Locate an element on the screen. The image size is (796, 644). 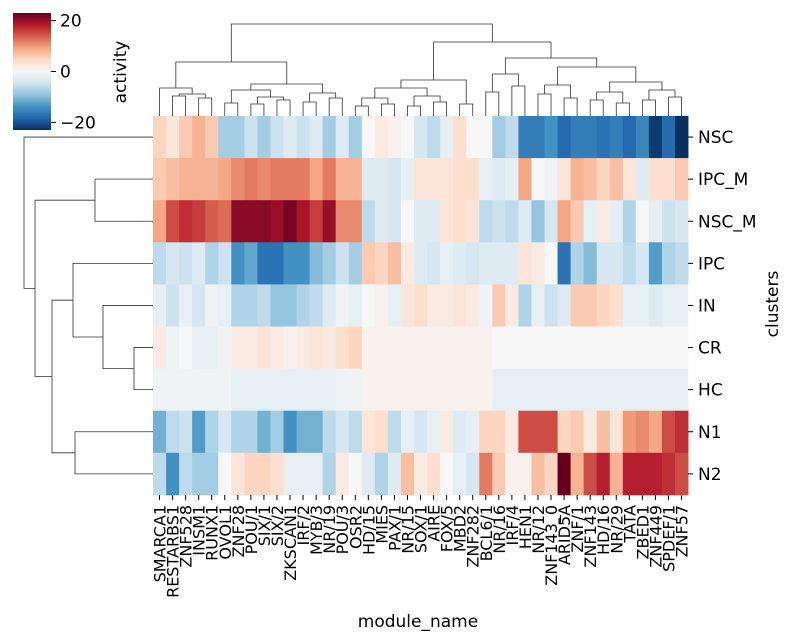
col-label: ZNF/1 is located at coordinates (577, 529).